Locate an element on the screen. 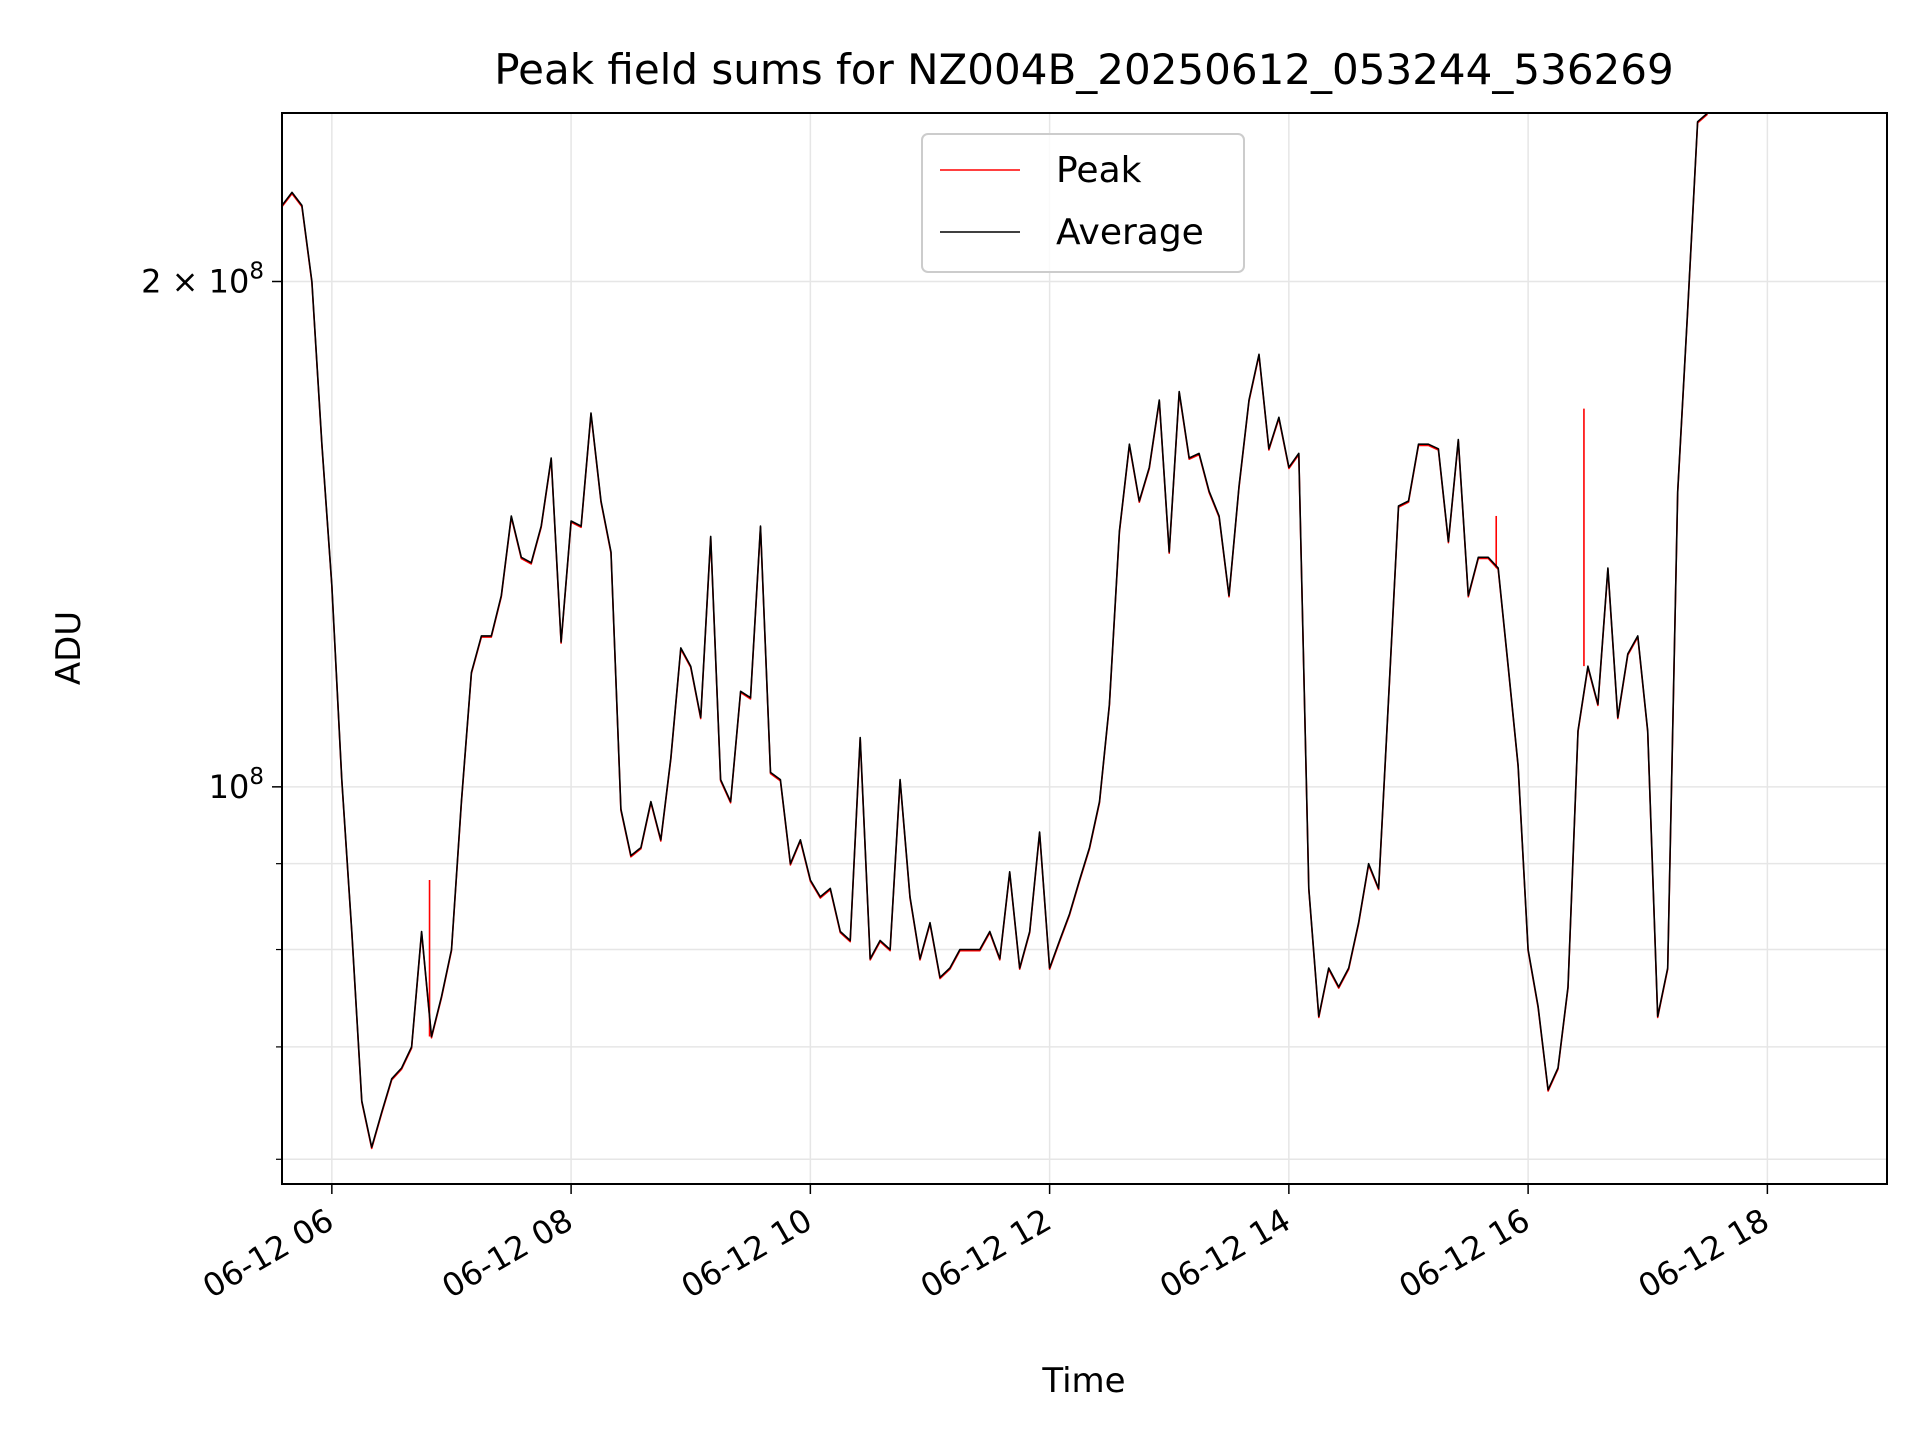 The width and height of the screenshot is (1920, 1440). legend: Peak Average is located at coordinates (1083, 203).